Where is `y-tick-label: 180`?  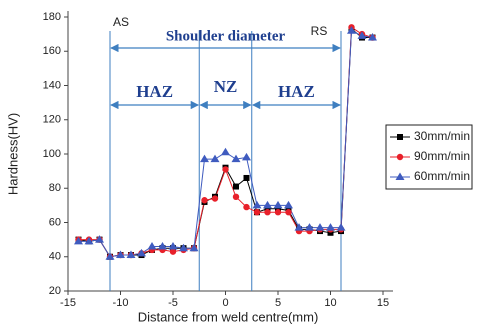 y-tick-label: 180 is located at coordinates (52, 17).